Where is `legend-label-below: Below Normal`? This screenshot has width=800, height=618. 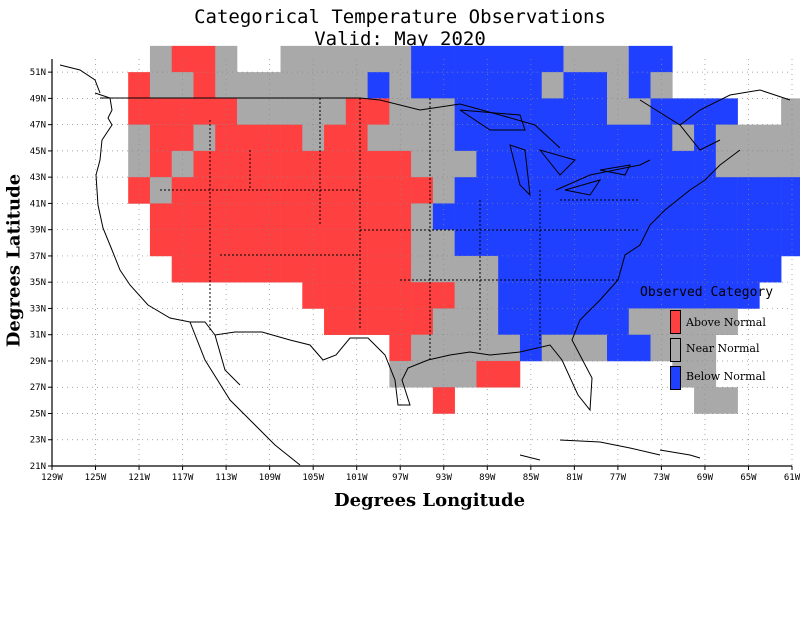 legend-label-below: Below Normal is located at coordinates (726, 376).